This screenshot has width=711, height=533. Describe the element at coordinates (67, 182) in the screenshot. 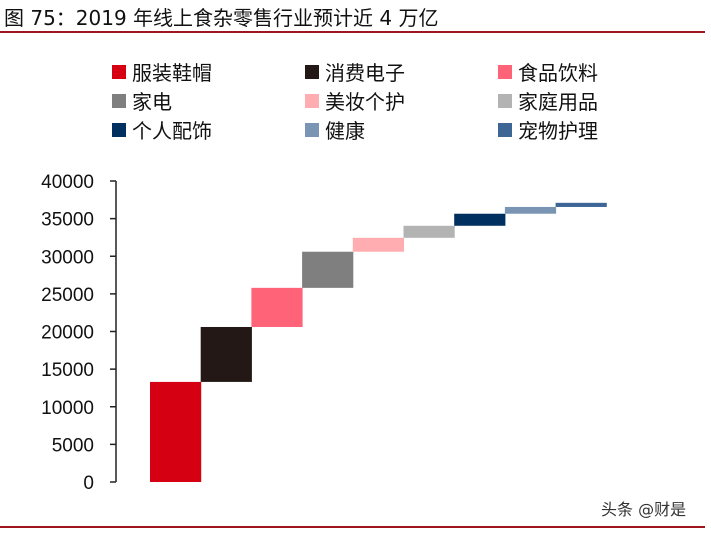

I see `y-tick-label: 40000` at that location.